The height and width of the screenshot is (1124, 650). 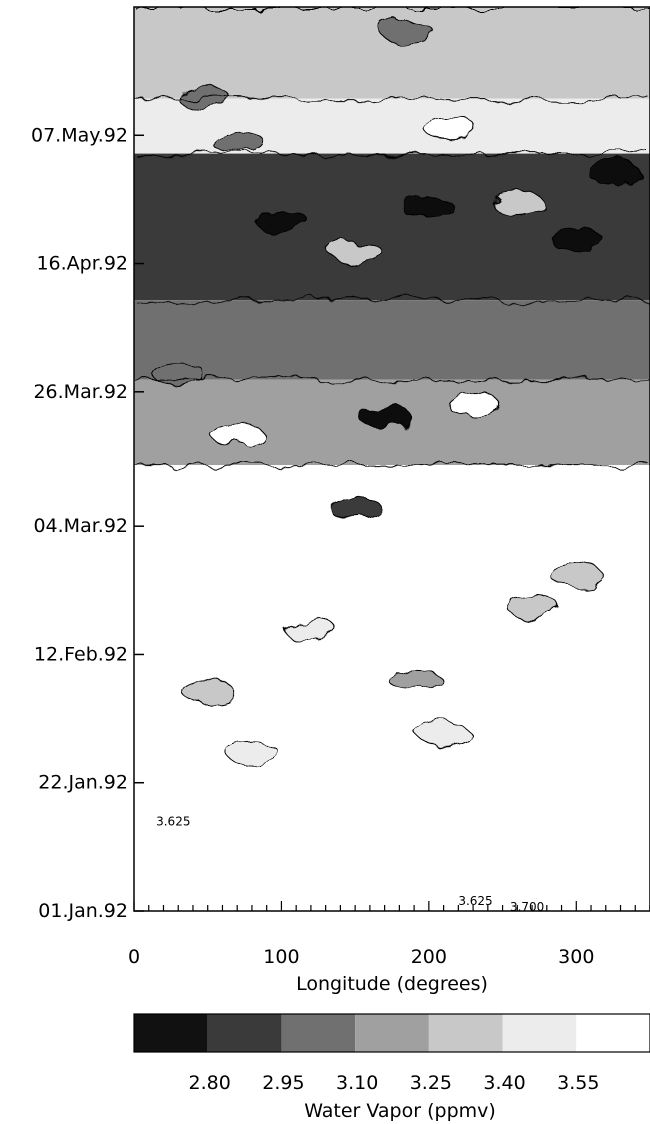 What do you see at coordinates (389, 934) in the screenshot?
I see `x-axis: 0 100 200 300` at bounding box center [389, 934].